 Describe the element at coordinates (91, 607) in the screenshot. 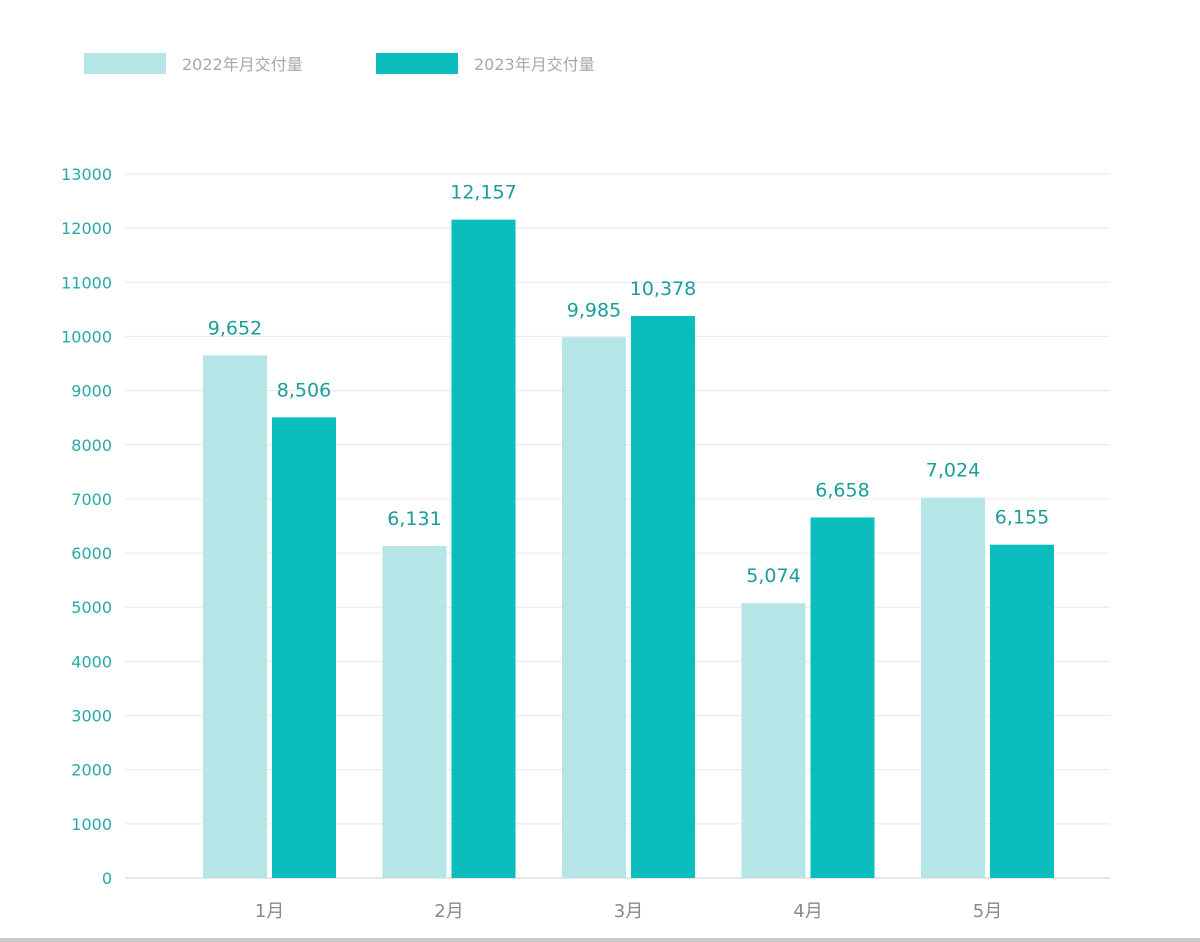

I see `y-tick-label: 5000` at that location.